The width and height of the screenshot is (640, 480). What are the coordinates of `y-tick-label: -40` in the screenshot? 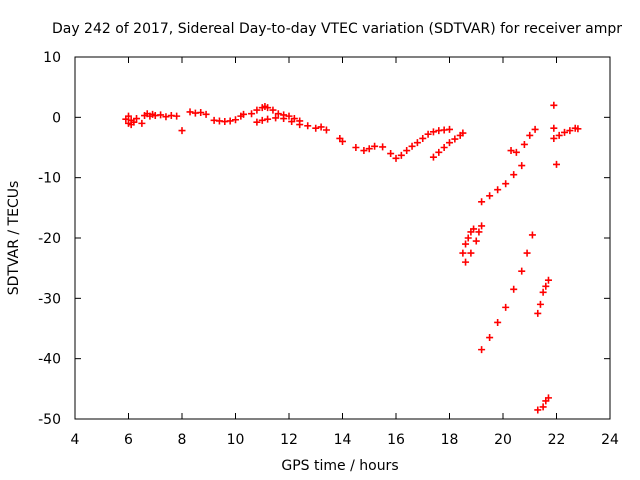 It's located at (49, 360).